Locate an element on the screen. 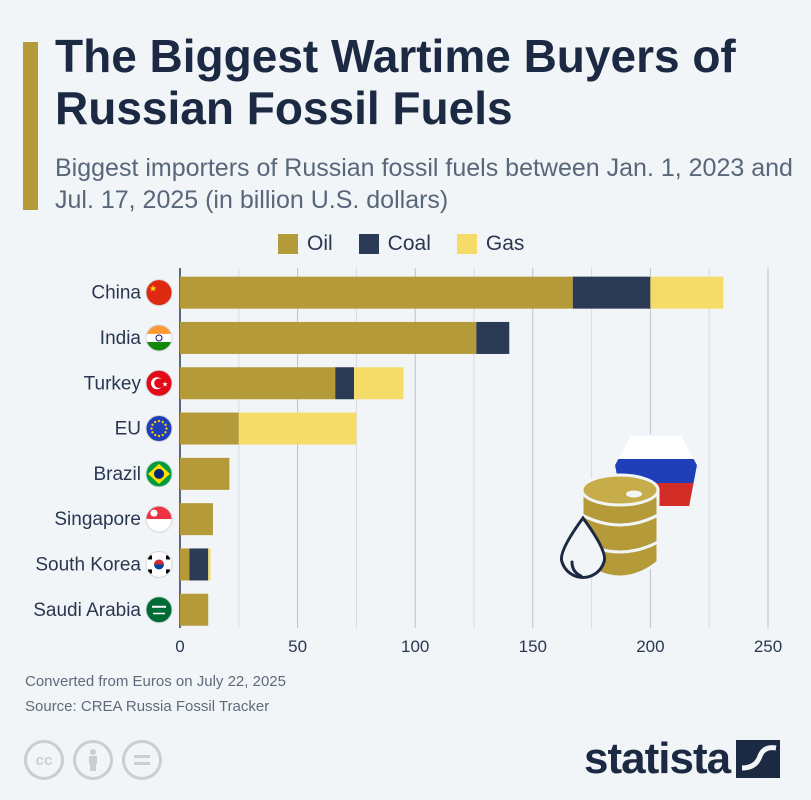 This screenshot has width=811, height=800. flag-south-korea-icon is located at coordinates (159, 564).